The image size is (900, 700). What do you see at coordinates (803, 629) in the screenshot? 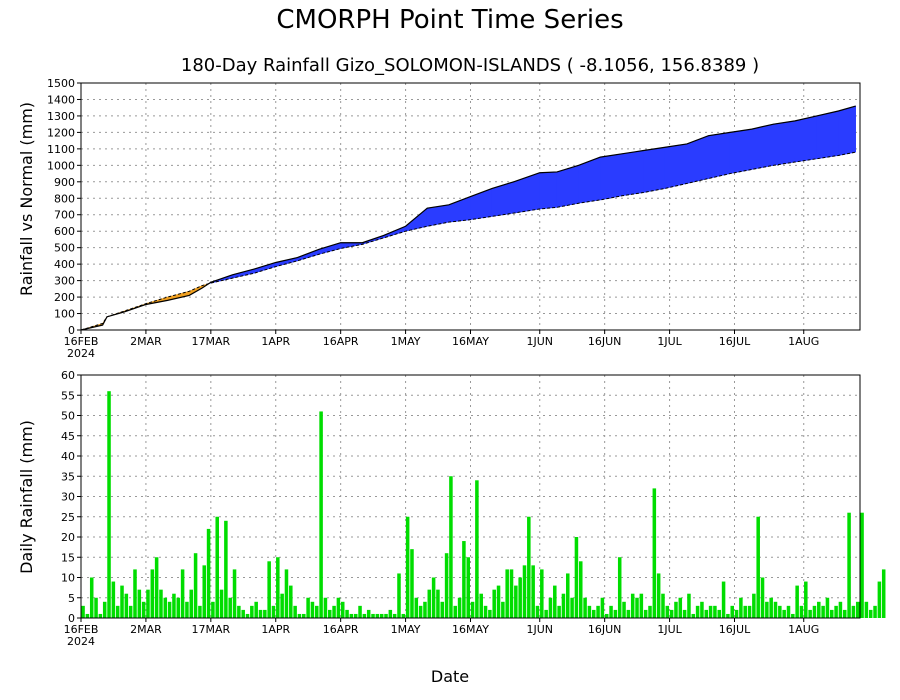
I see `bottom-xtick-label: 1AUG` at bounding box center [803, 629].